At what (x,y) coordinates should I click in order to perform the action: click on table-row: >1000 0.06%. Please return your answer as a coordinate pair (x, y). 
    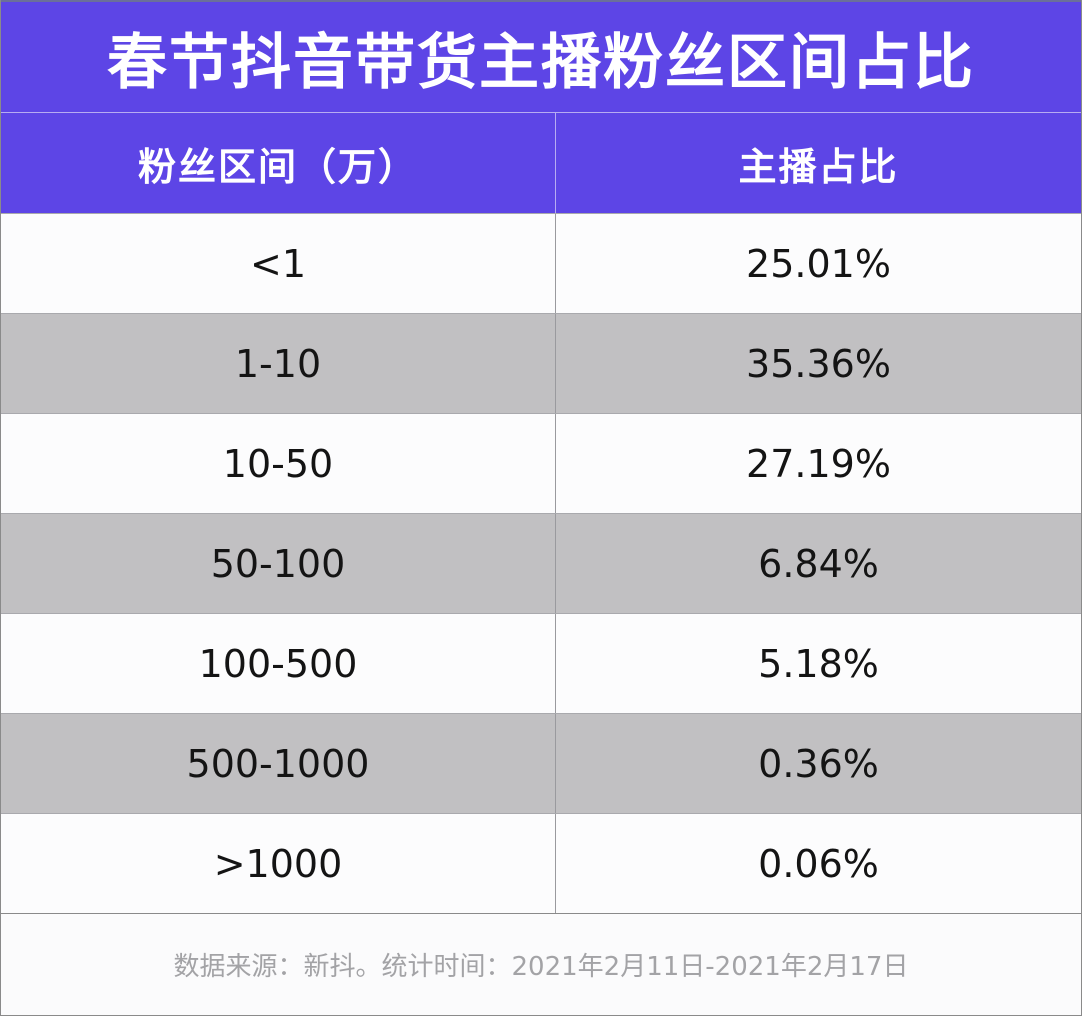
    Looking at the image, I should click on (541, 863).